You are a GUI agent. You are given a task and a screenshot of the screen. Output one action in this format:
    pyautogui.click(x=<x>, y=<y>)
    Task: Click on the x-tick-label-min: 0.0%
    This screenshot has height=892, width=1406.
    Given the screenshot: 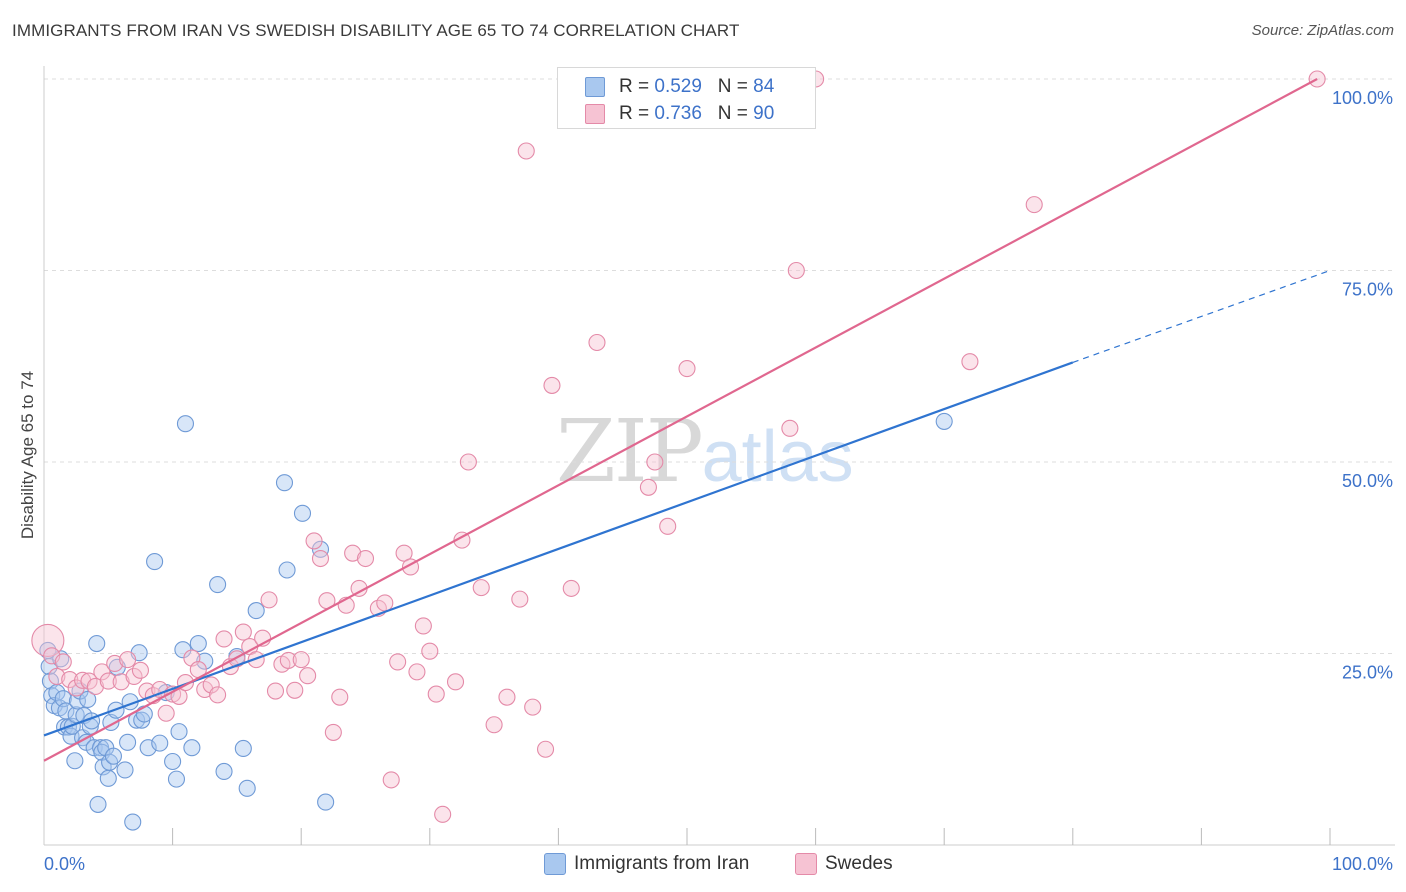 What is the action you would take?
    pyautogui.click(x=64, y=864)
    